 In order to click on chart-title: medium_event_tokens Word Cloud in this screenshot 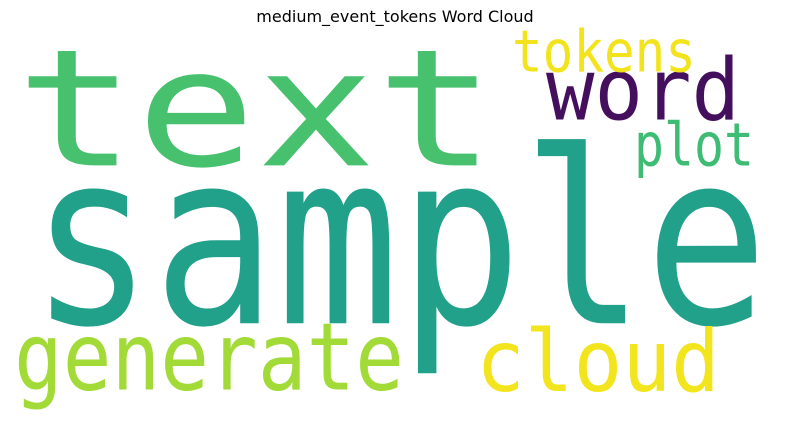, I will do `click(395, 16)`.